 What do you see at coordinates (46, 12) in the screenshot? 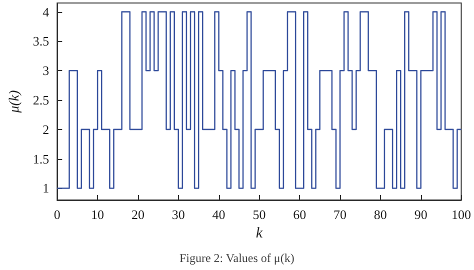
I see `y-tick-label: 4` at bounding box center [46, 12].